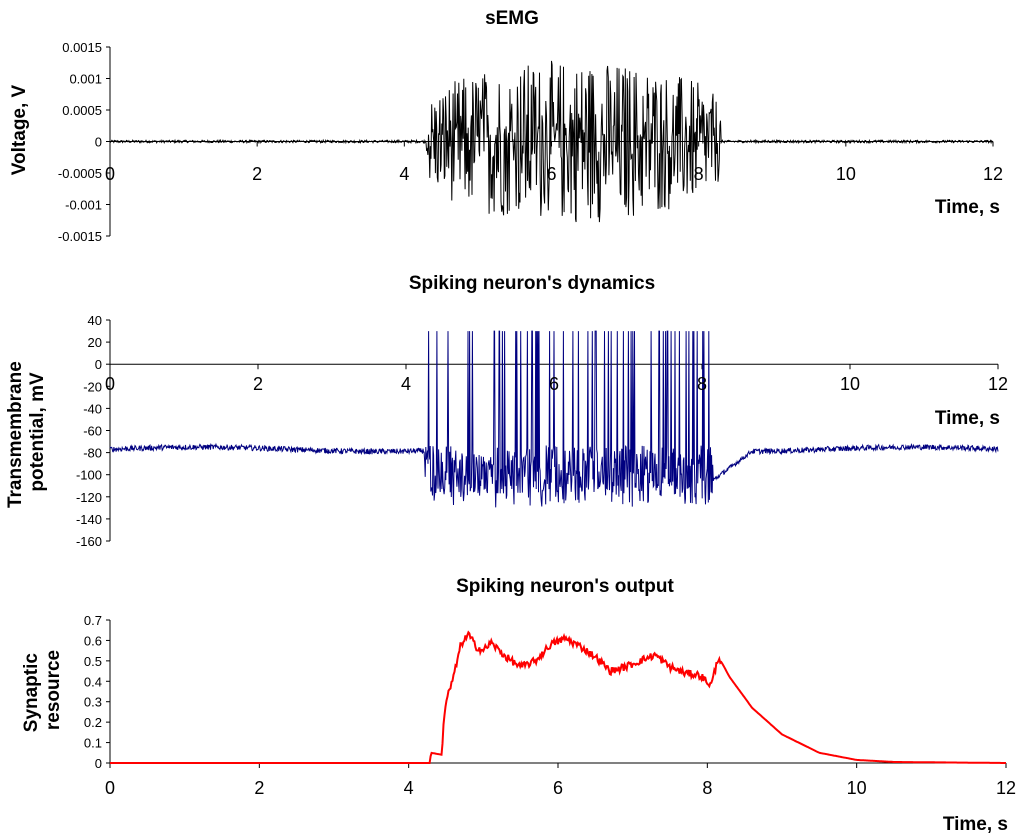  I want to click on output-x-label: Time, s, so click(975, 824).